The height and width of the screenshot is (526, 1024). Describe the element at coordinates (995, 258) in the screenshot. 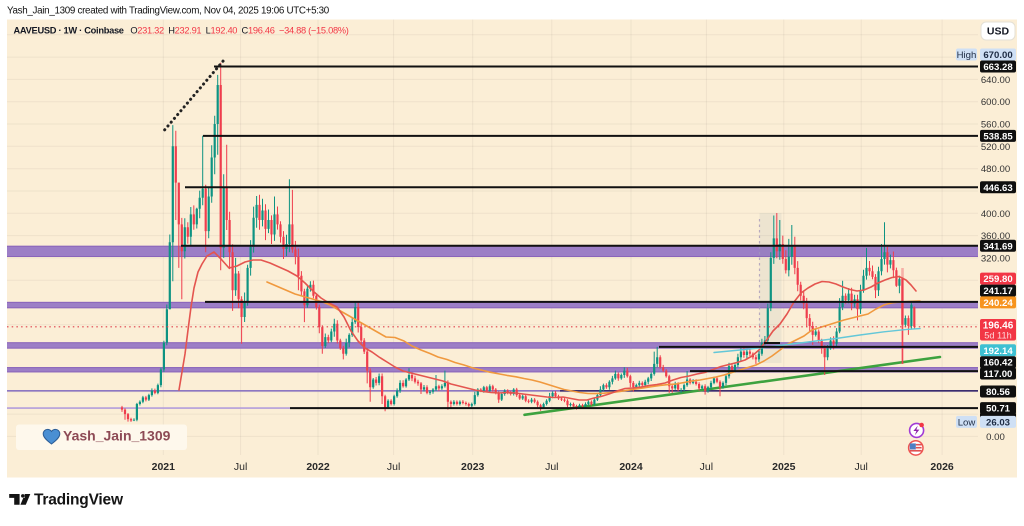

I see `svg-text: 320.00` at that location.